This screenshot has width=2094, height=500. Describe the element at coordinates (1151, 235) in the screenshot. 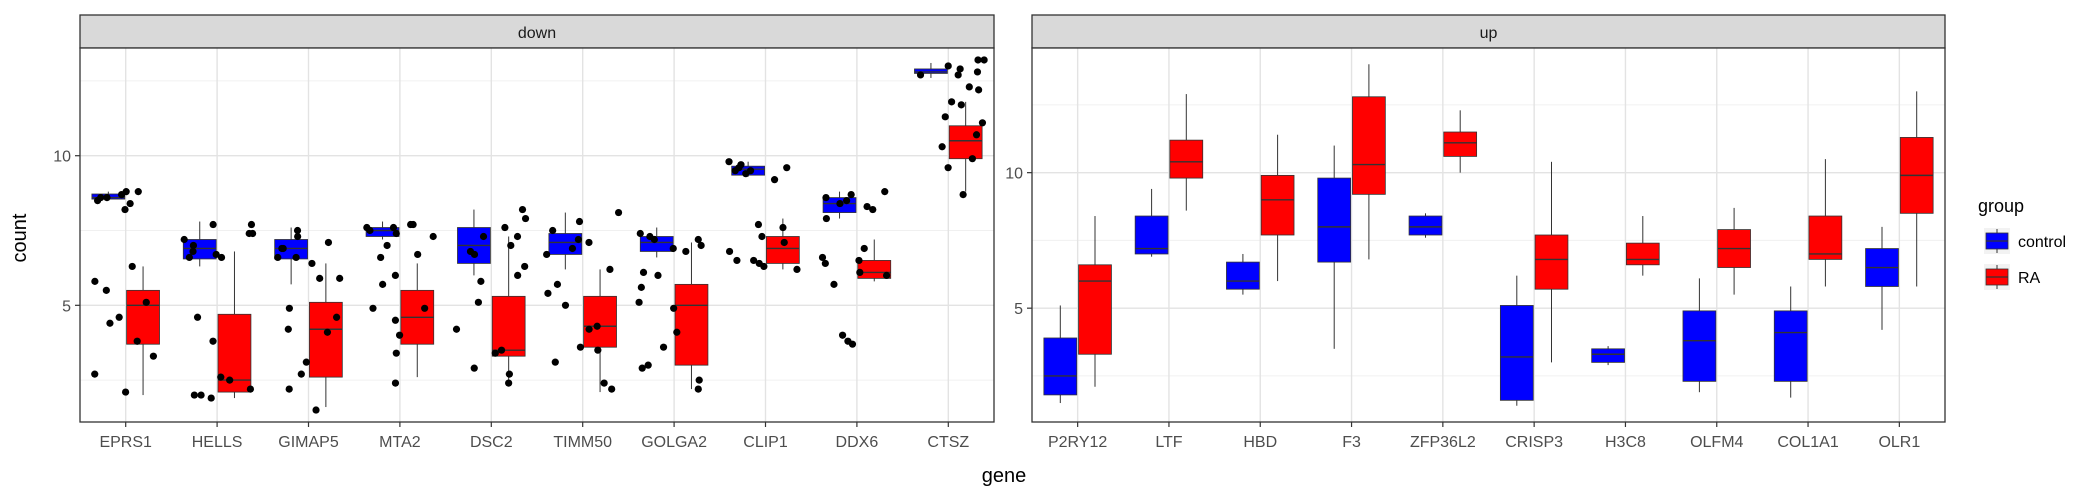

I see `box-LTF-control` at that location.